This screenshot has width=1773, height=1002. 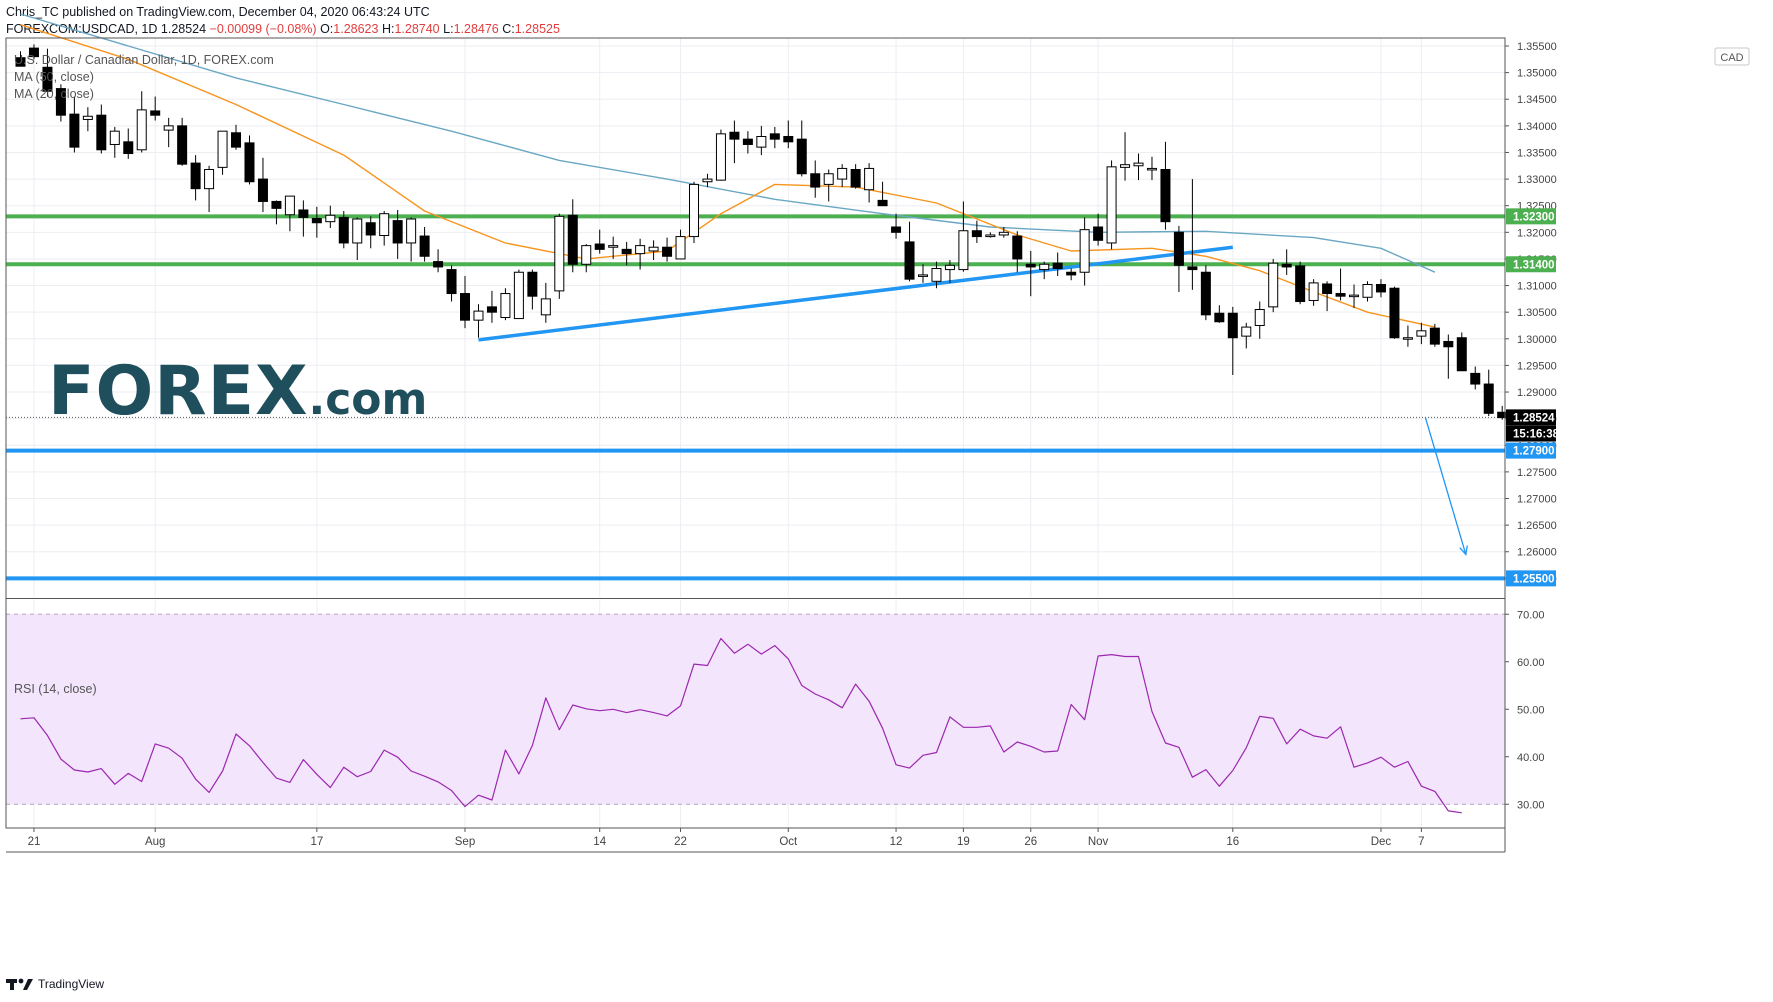 I want to click on price-tick-label: 1.29000, so click(x=1537, y=393).